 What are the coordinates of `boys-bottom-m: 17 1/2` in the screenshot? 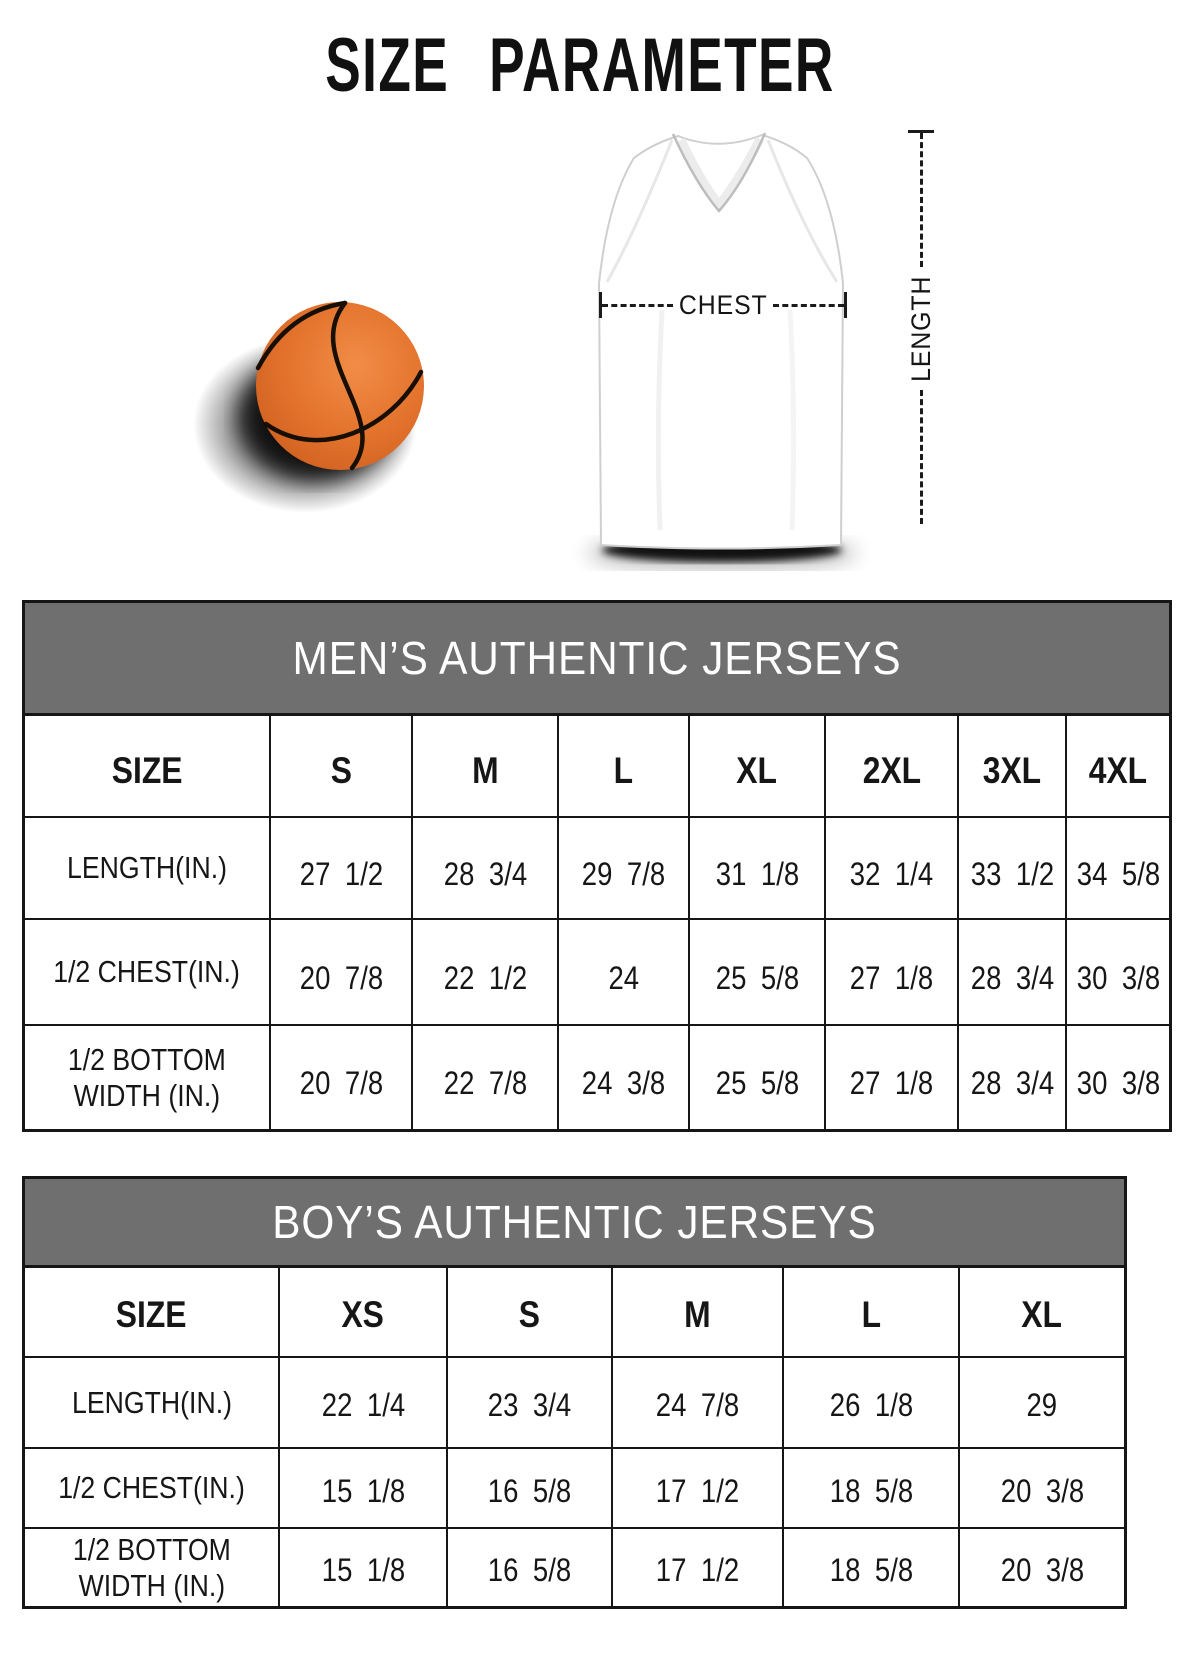 It's located at (697, 1567).